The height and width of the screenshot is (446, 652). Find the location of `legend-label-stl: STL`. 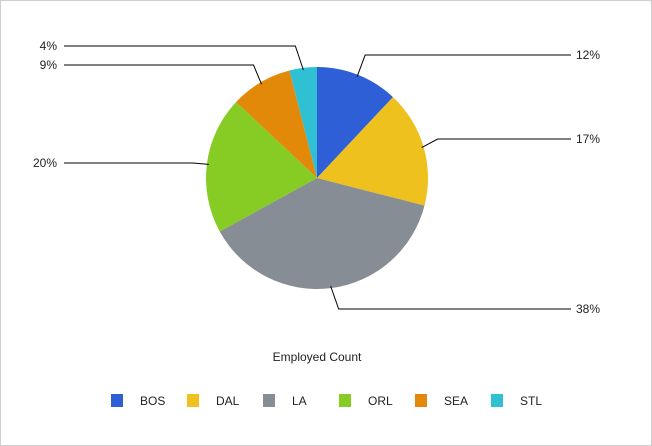

legend-label-stl: STL is located at coordinates (531, 401).